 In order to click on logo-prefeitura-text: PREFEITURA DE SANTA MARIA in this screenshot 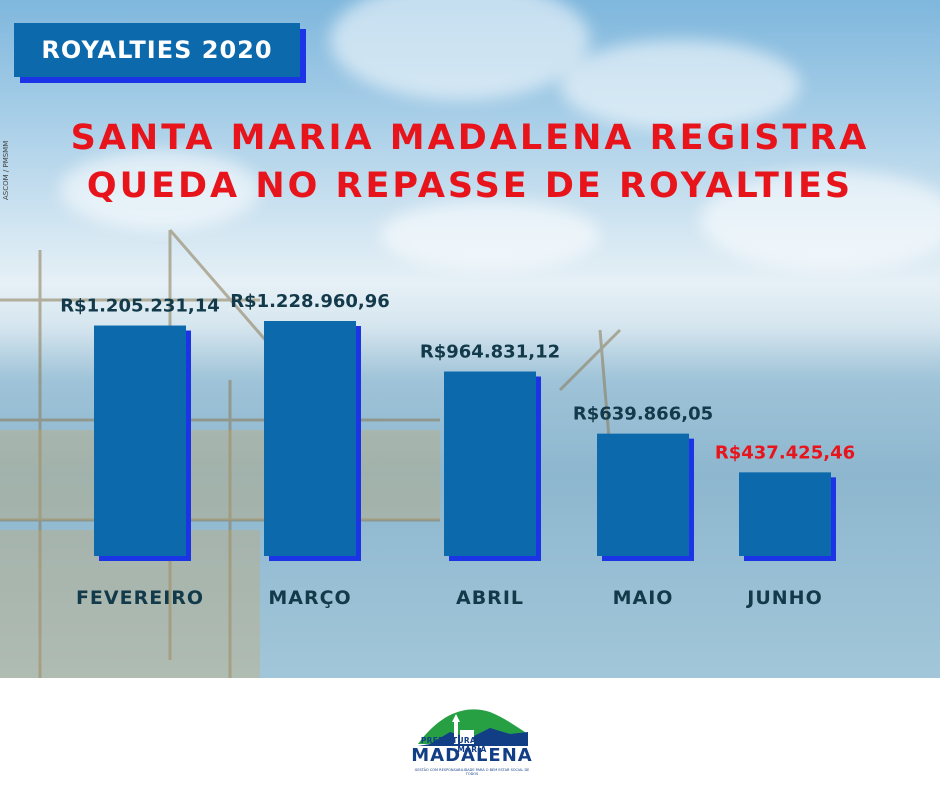, I will do `click(472, 745)`.